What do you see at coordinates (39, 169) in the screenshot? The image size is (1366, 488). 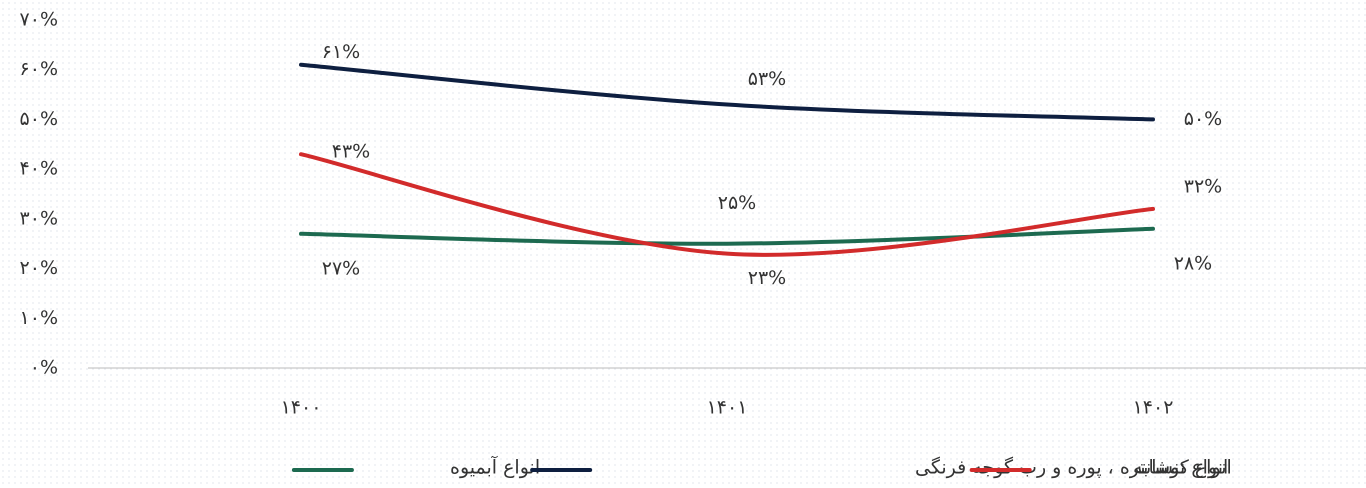 I see `y-tick-label: ۴۰%` at bounding box center [39, 169].